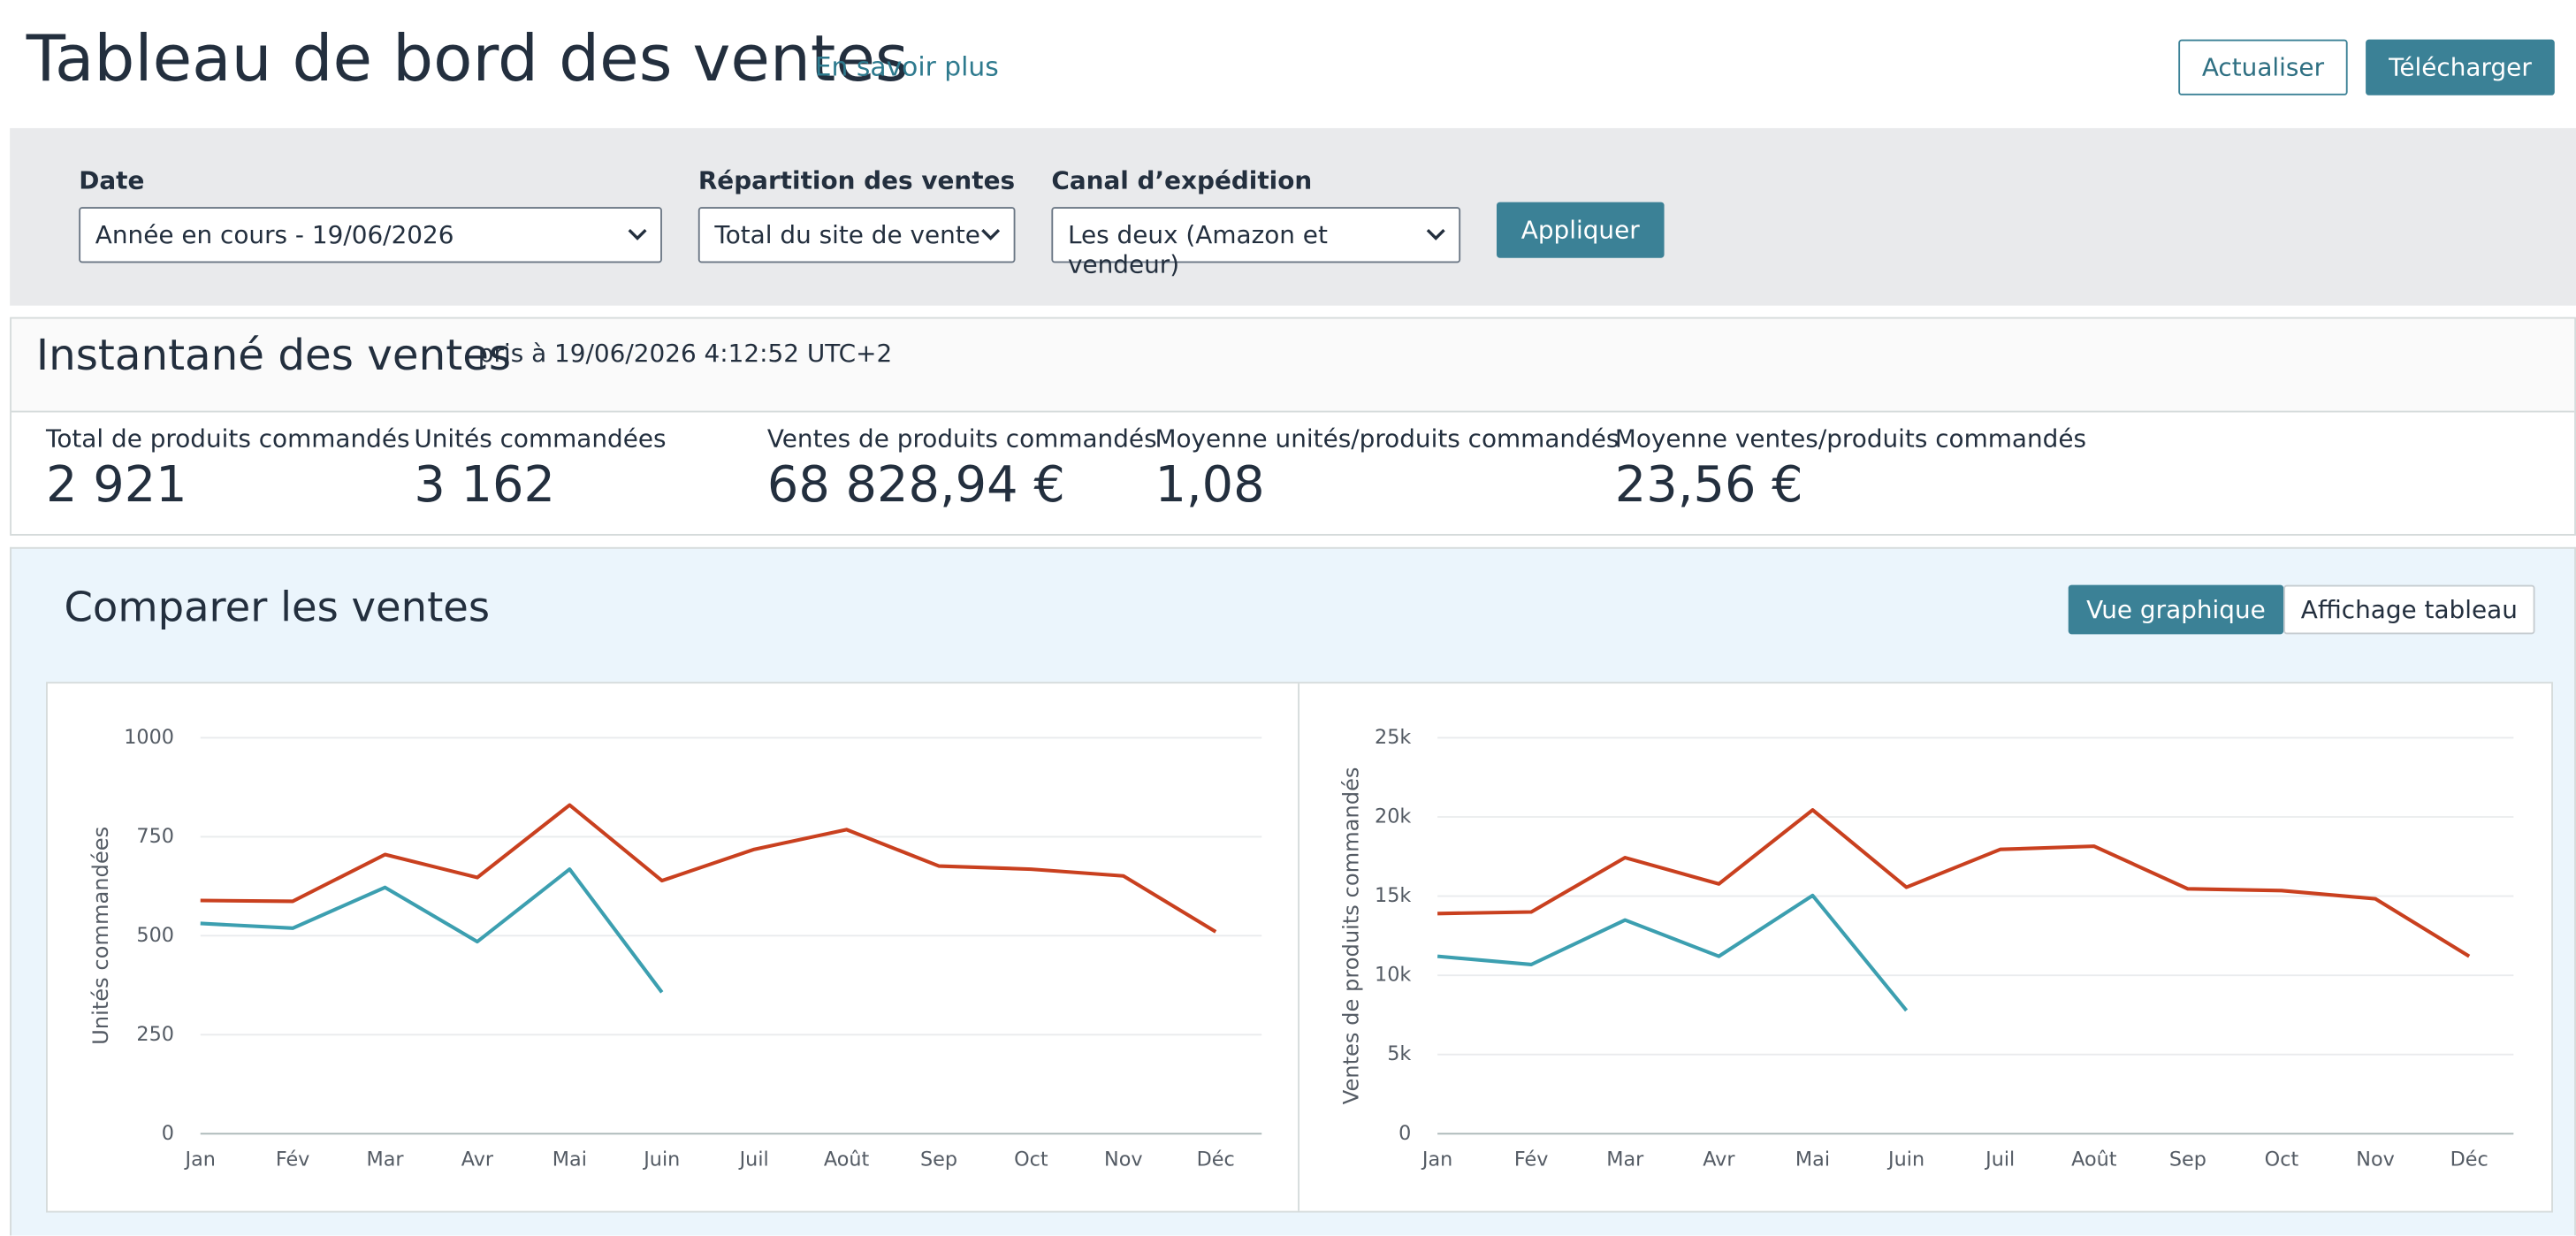 This screenshot has width=2576, height=1236. Describe the element at coordinates (155, 1034) in the screenshot. I see `y-tick-label: 250` at that location.